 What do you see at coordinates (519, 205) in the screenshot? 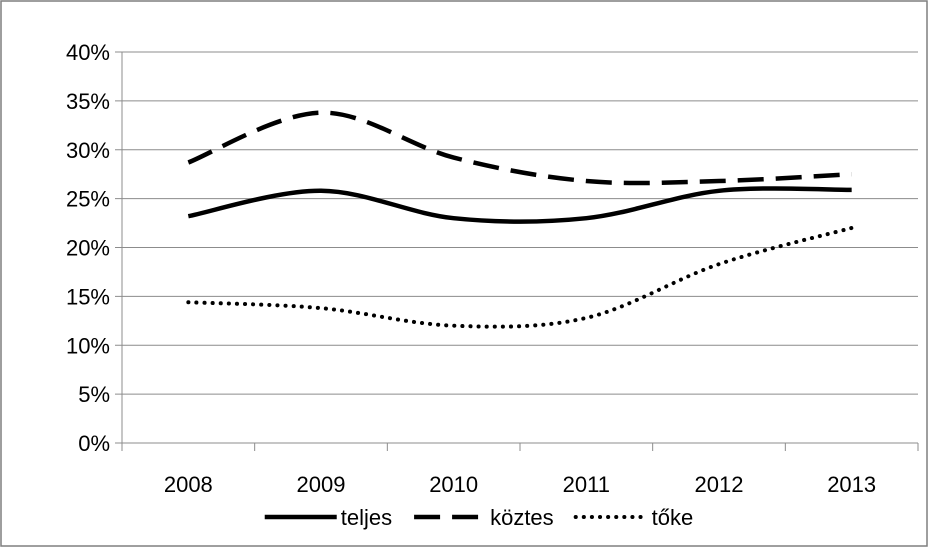
I see `series-line-teljes` at bounding box center [519, 205].